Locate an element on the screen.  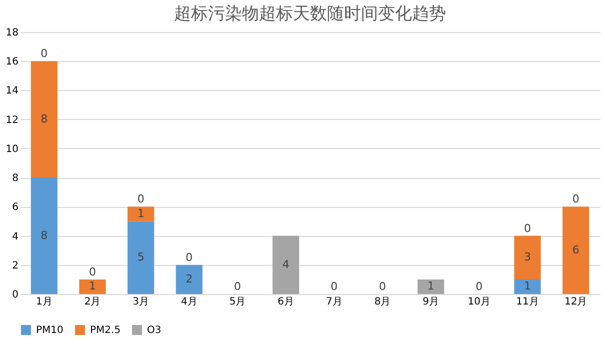
y-tick-label: 6 is located at coordinates (15, 208).